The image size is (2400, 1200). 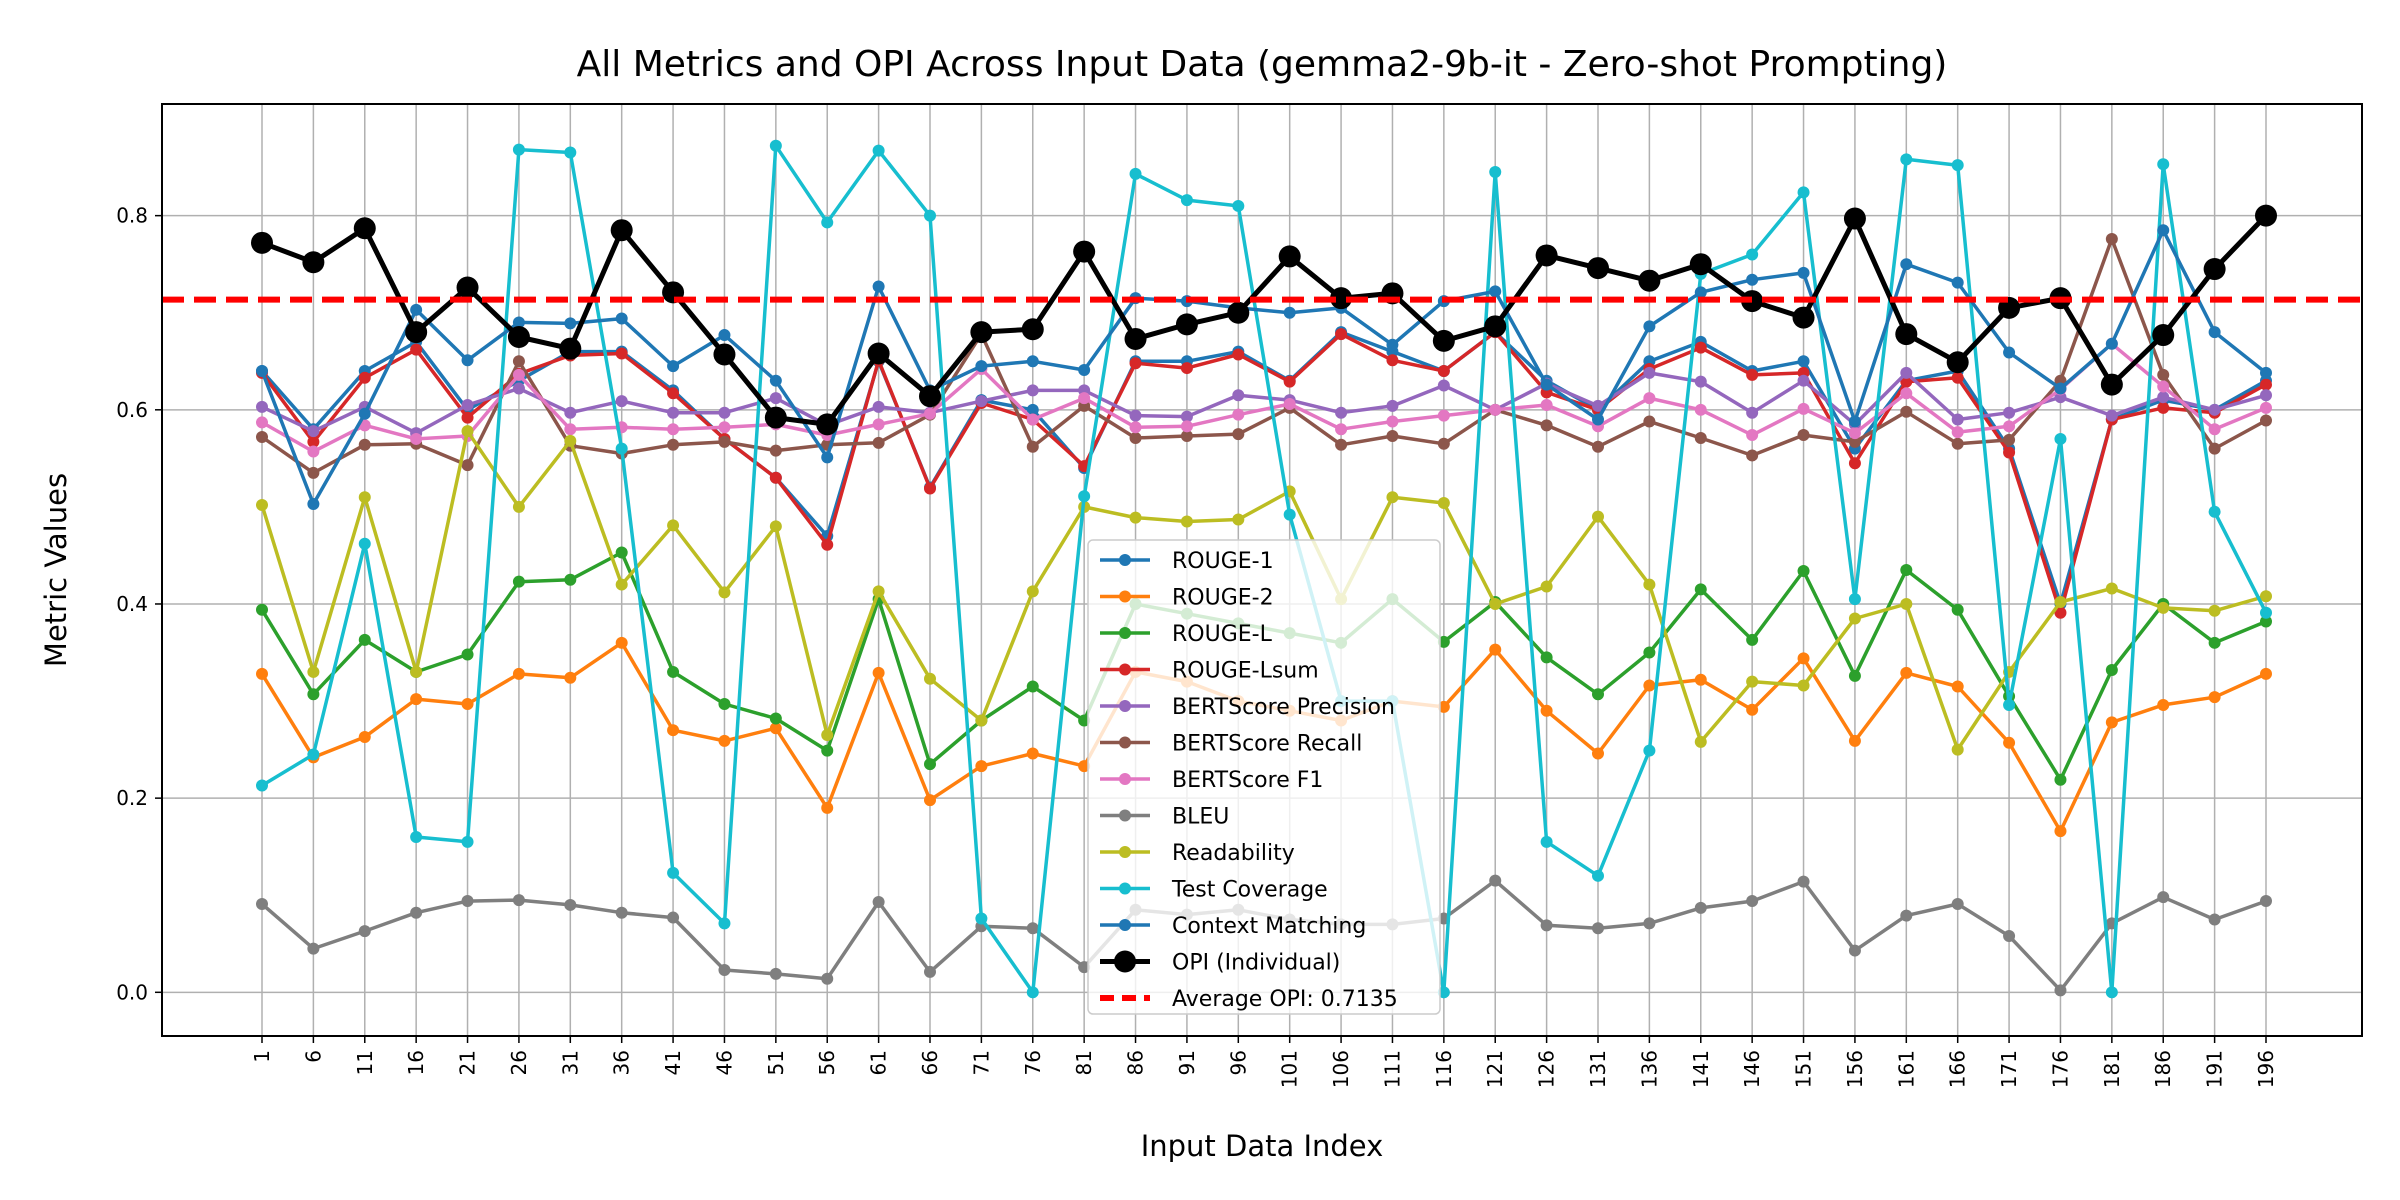 What do you see at coordinates (1222, 634) in the screenshot?
I see `legend-label: ROUGE-L` at bounding box center [1222, 634].